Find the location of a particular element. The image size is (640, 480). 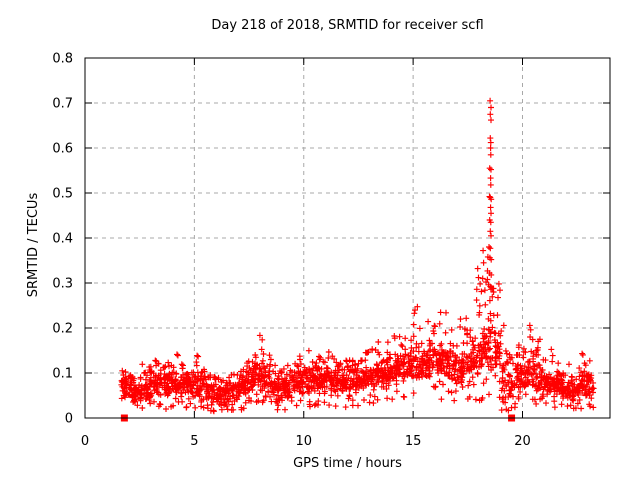

y-tick-label: 0.4 is located at coordinates (62, 239).